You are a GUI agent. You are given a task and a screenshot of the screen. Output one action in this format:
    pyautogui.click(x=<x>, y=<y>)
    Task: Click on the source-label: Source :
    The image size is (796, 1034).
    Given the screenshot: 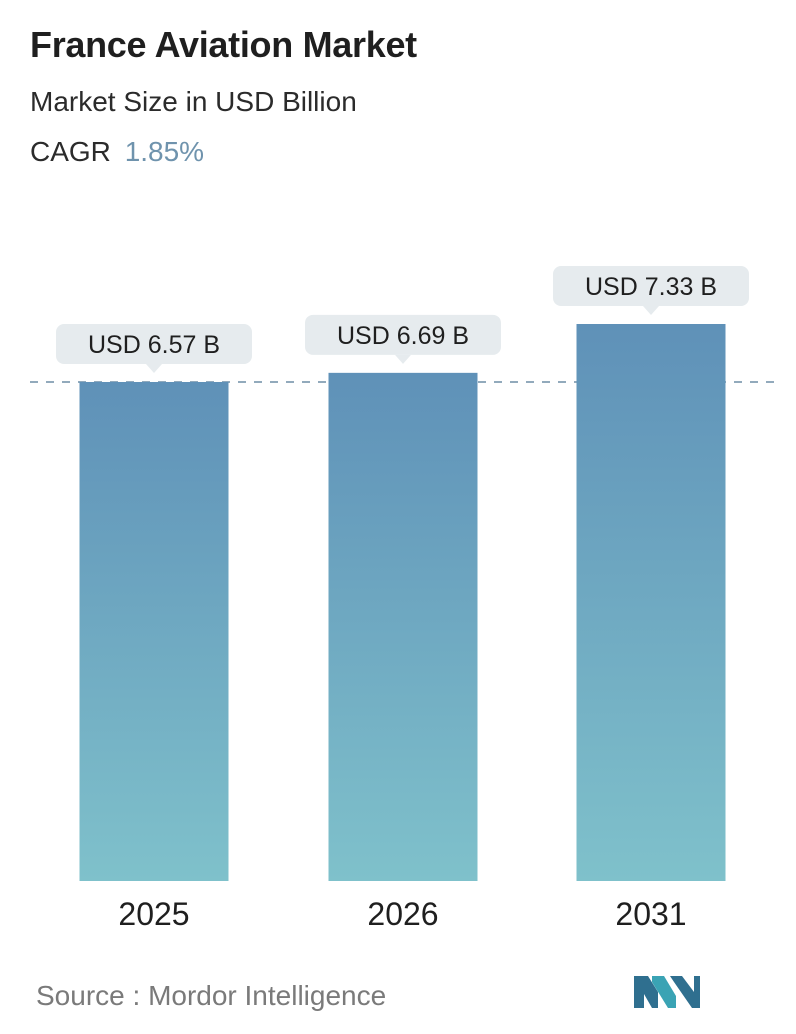 What is the action you would take?
    pyautogui.click(x=88, y=995)
    